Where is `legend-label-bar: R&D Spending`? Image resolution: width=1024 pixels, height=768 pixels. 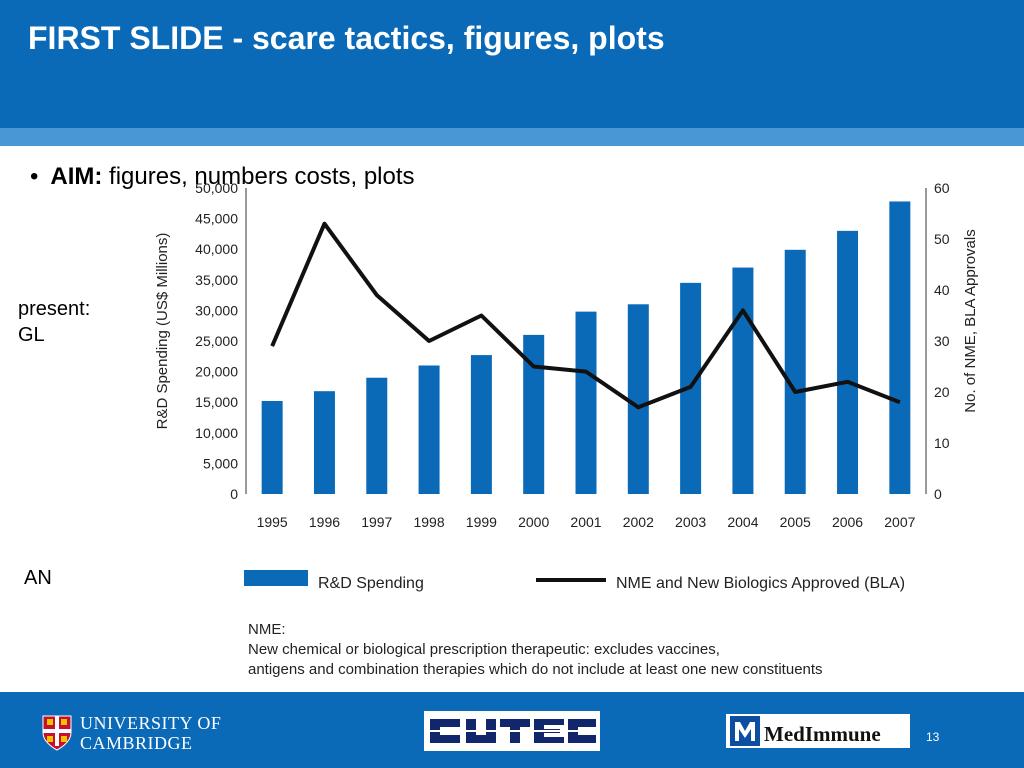 legend-label-bar: R&D Spending is located at coordinates (371, 583).